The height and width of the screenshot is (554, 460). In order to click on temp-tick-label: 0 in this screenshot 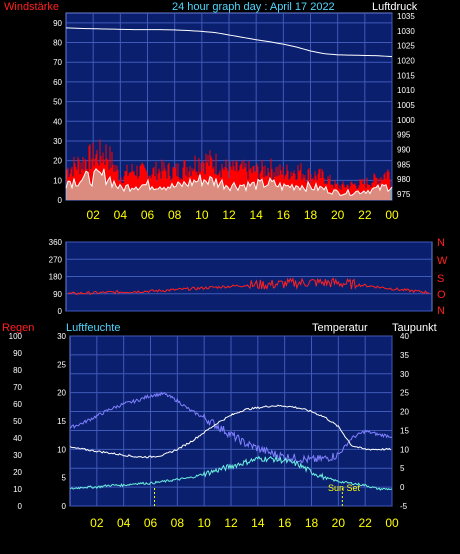, I will do `click(402, 487)`.